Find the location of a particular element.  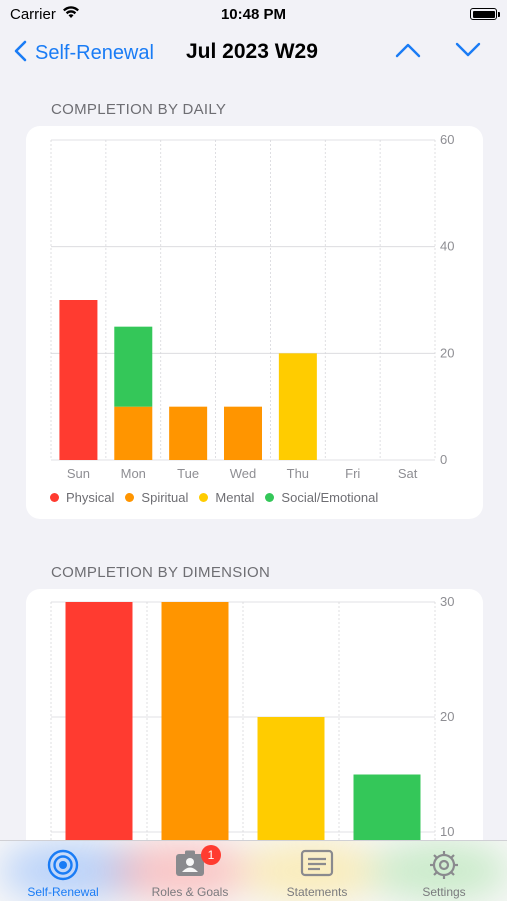

y-tick-label: 30 is located at coordinates (447, 601).